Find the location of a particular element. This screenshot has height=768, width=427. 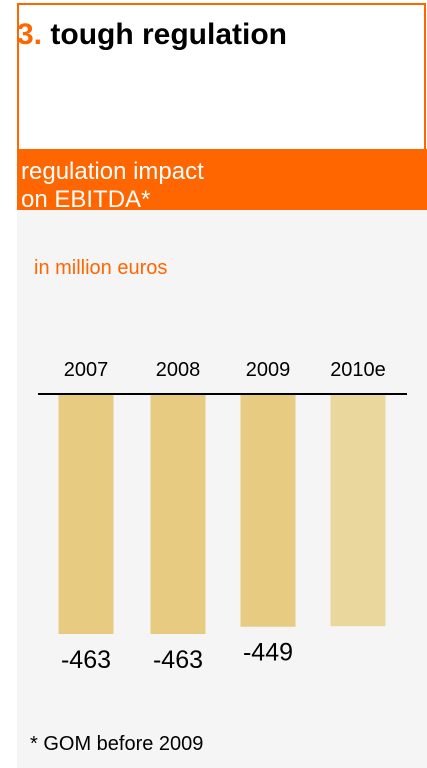

chart-header-line-2: on EBITDA* is located at coordinates (86, 199).